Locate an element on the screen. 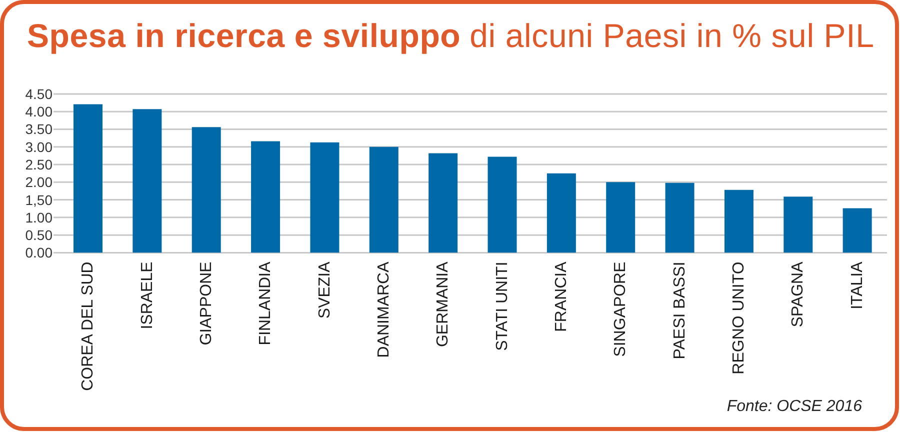  x-tick-label: REGNO UNITO is located at coordinates (739, 318).